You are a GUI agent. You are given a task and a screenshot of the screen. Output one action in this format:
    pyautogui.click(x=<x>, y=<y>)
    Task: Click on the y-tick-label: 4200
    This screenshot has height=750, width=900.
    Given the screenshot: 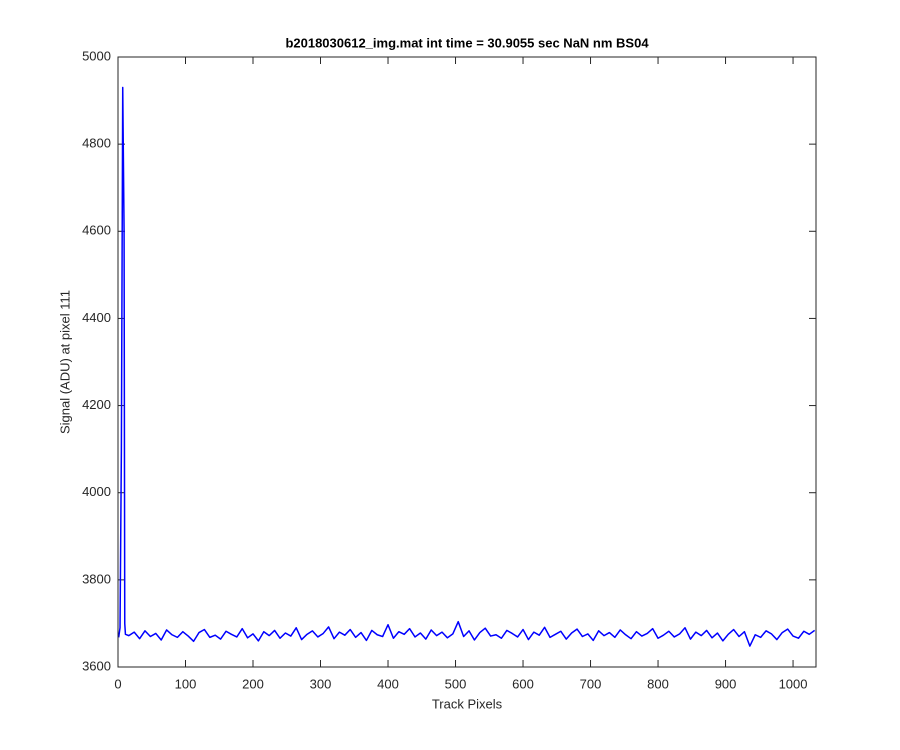 What is the action you would take?
    pyautogui.click(x=96, y=404)
    